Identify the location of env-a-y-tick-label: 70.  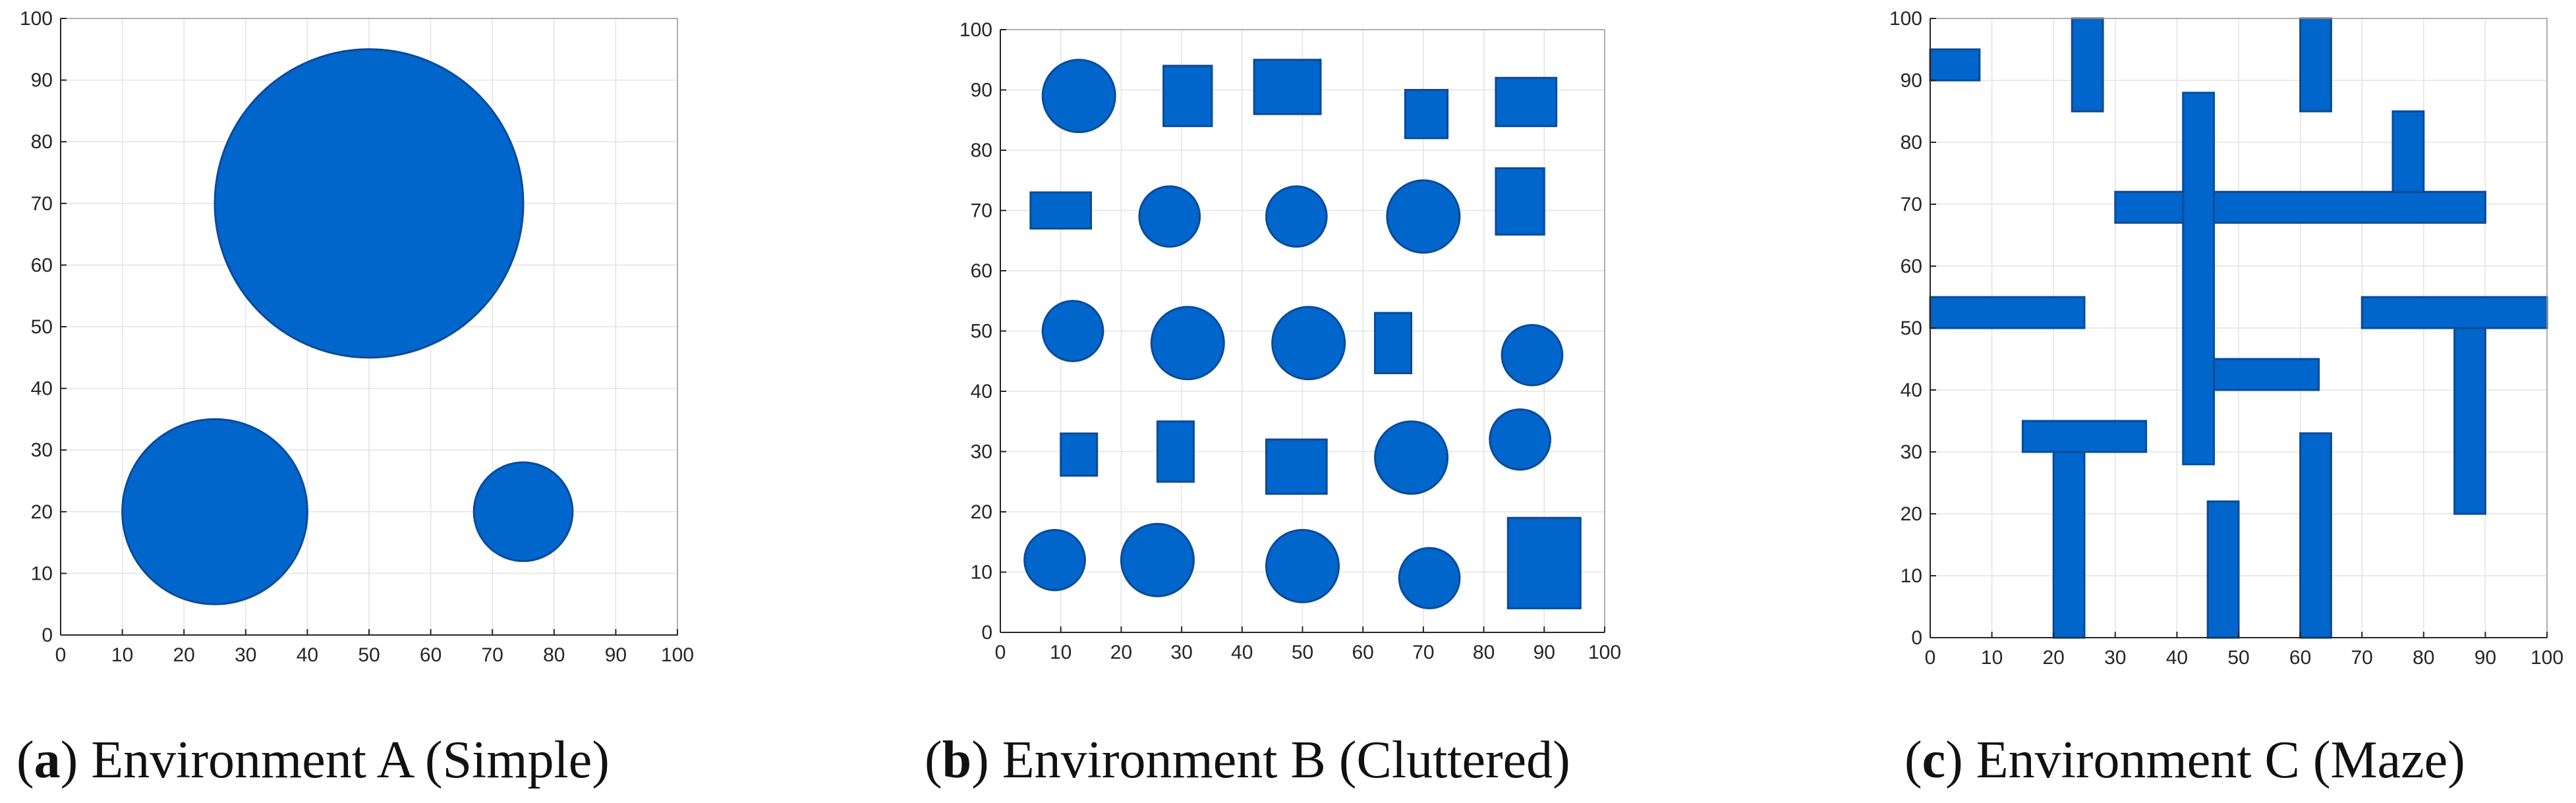
(42, 204).